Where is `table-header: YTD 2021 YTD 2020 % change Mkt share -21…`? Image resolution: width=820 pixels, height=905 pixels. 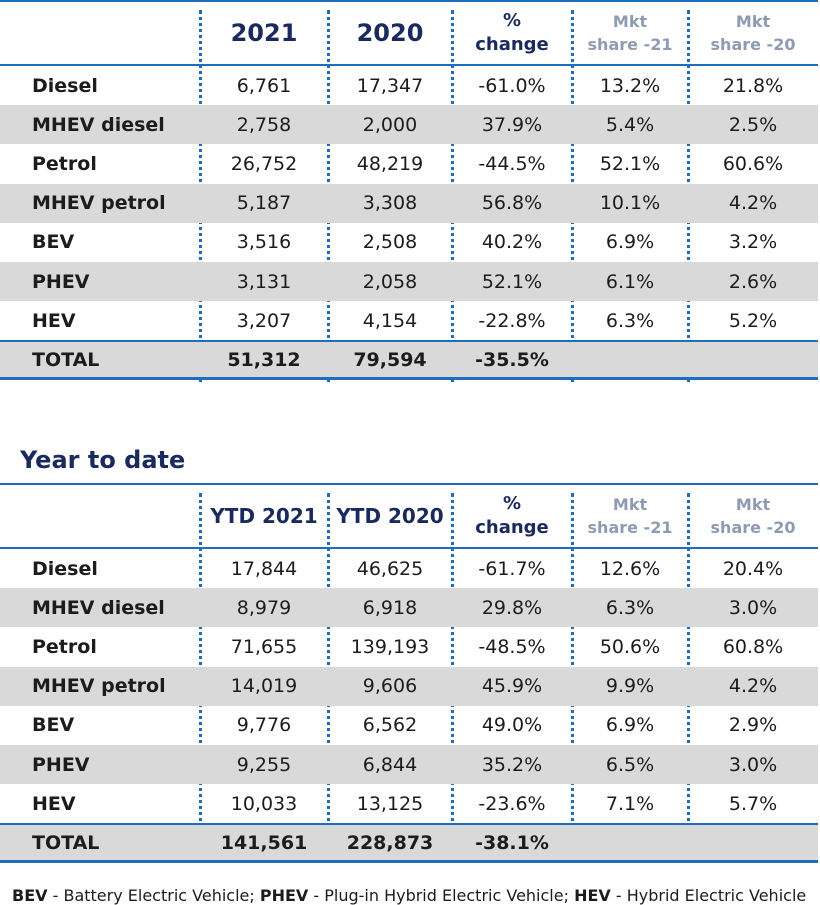 table-header: YTD 2021 YTD 2020 % change Mkt share -21… is located at coordinates (409, 516).